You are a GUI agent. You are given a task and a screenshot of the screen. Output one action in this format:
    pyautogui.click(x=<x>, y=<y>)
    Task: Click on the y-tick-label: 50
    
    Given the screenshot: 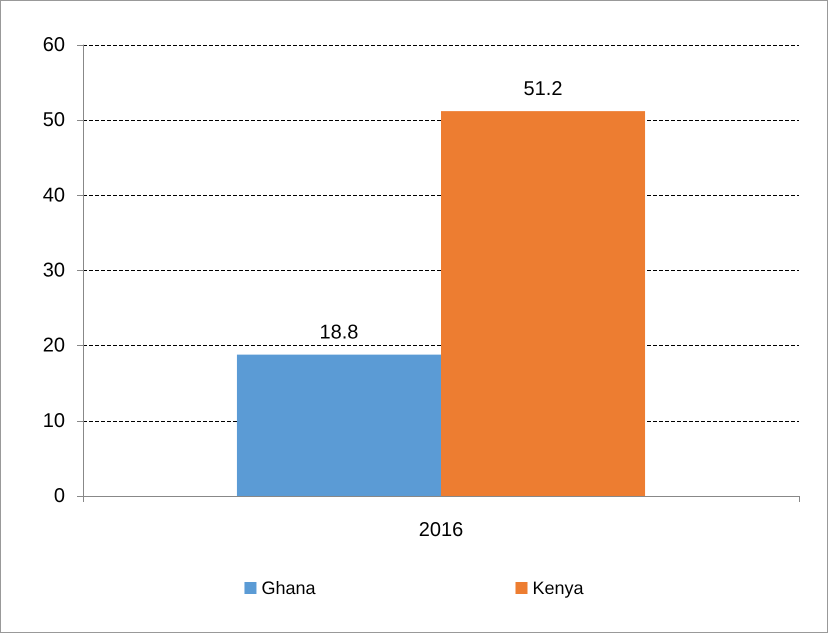 What is the action you would take?
    pyautogui.click(x=53, y=120)
    